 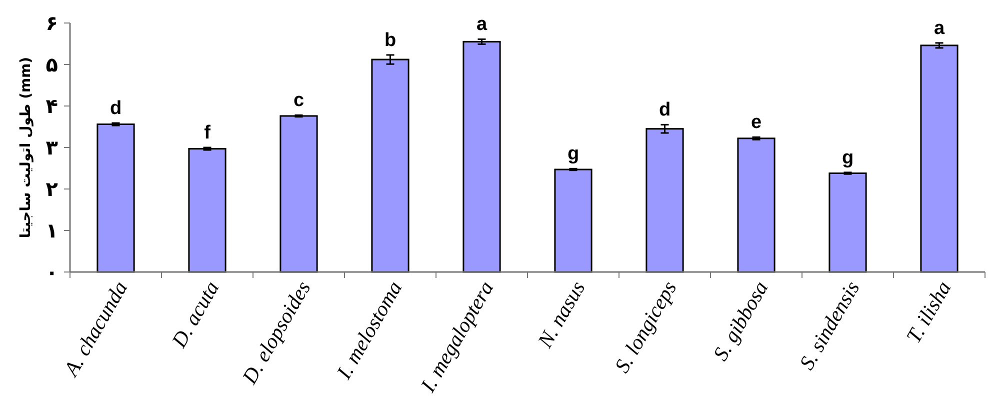 I want to click on y-tick-label: ۰, so click(x=52, y=272).